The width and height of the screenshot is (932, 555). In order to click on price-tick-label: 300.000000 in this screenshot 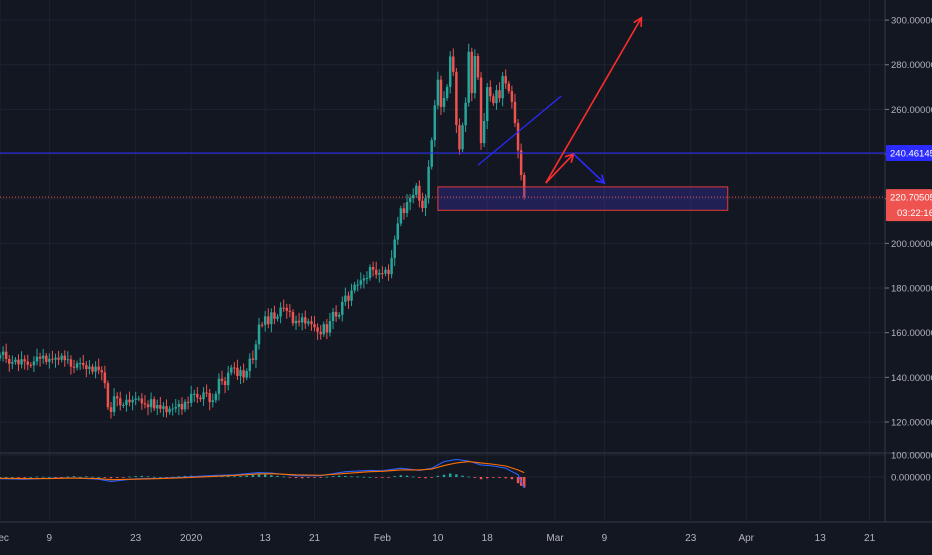, I will do `click(911, 21)`.